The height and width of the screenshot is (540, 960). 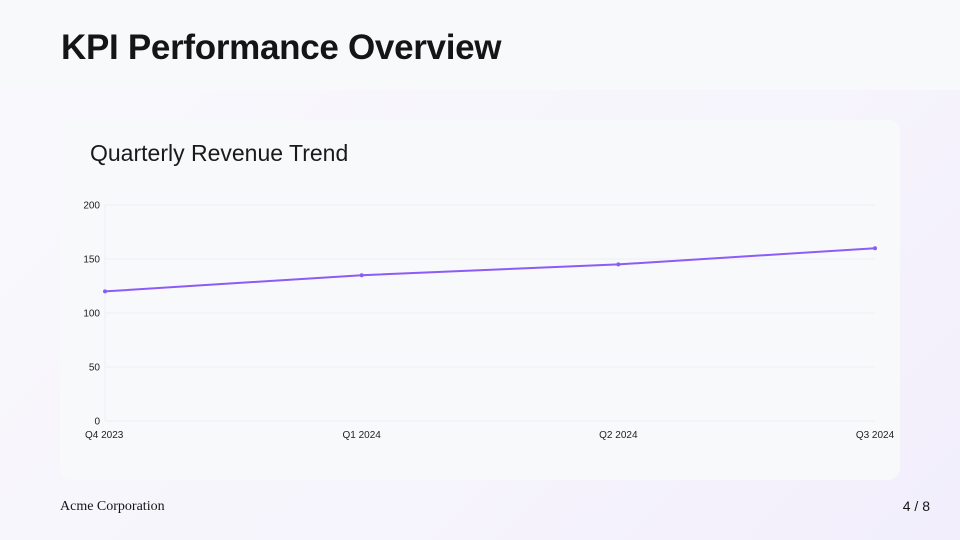 What do you see at coordinates (91, 260) in the screenshot?
I see `y-tick-label: 150` at bounding box center [91, 260].